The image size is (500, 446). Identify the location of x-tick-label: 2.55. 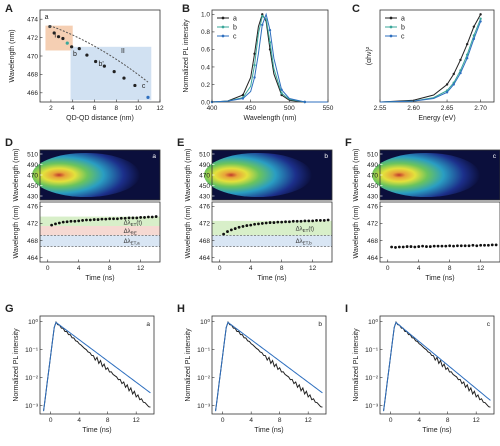
(380, 108).